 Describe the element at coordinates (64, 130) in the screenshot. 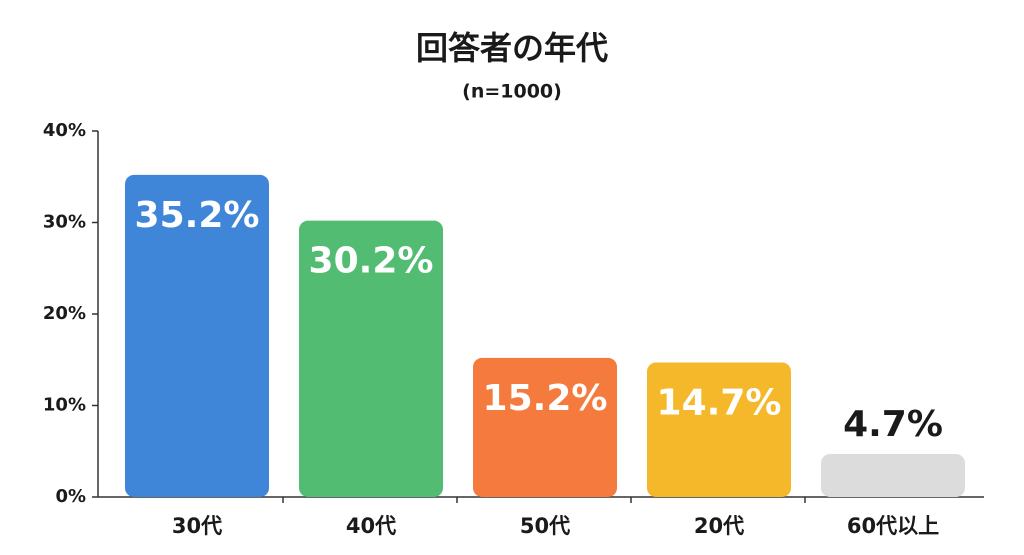

I see `y-tick-label: 40%` at that location.